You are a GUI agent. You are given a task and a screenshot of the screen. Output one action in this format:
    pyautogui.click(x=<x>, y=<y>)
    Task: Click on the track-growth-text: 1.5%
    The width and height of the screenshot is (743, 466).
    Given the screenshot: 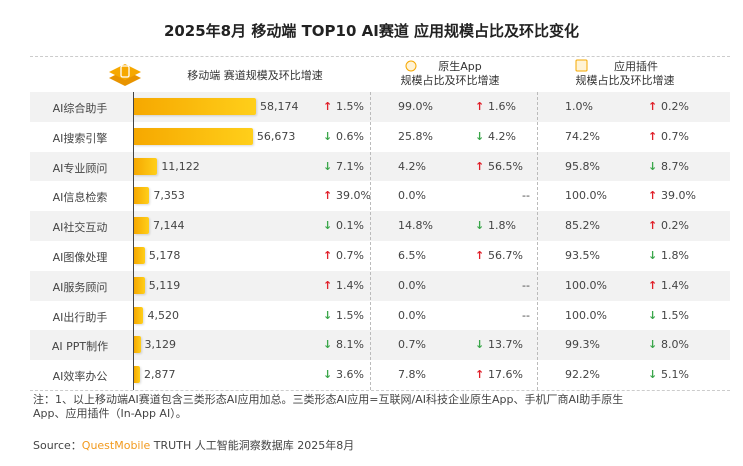 What is the action you would take?
    pyautogui.click(x=350, y=106)
    